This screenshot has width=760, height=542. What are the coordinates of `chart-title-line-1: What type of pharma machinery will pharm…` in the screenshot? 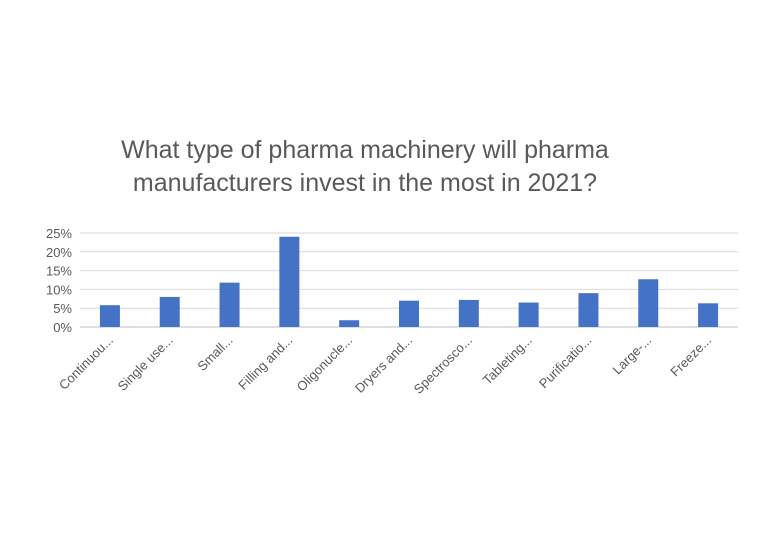 It's located at (365, 150).